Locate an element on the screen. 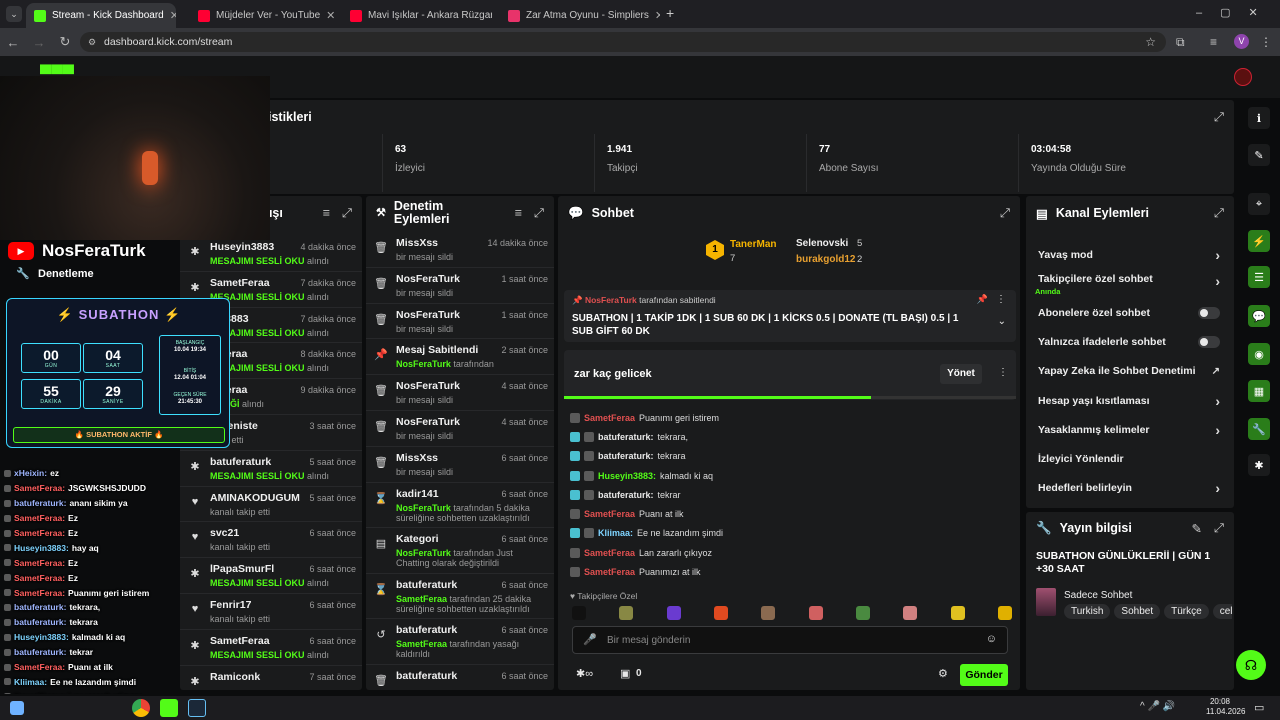 Image resolution: width=1280 pixels, height=720 pixels. profile-avatar: V is located at coordinates (1241, 41).